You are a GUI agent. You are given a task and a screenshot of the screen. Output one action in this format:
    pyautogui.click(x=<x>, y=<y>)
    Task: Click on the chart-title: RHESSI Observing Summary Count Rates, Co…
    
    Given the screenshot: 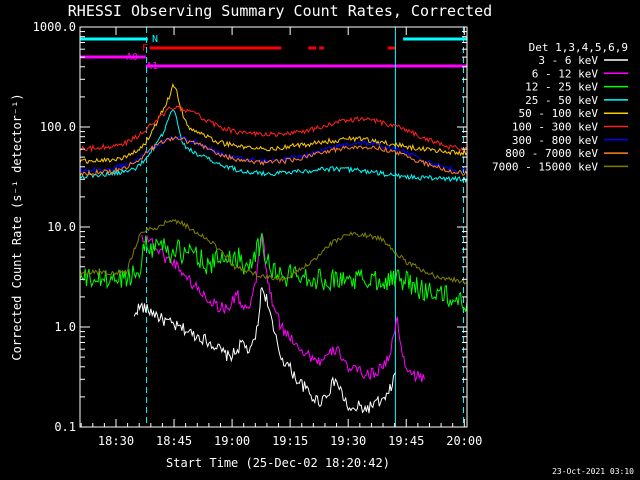 What is the action you would take?
    pyautogui.click(x=280, y=11)
    